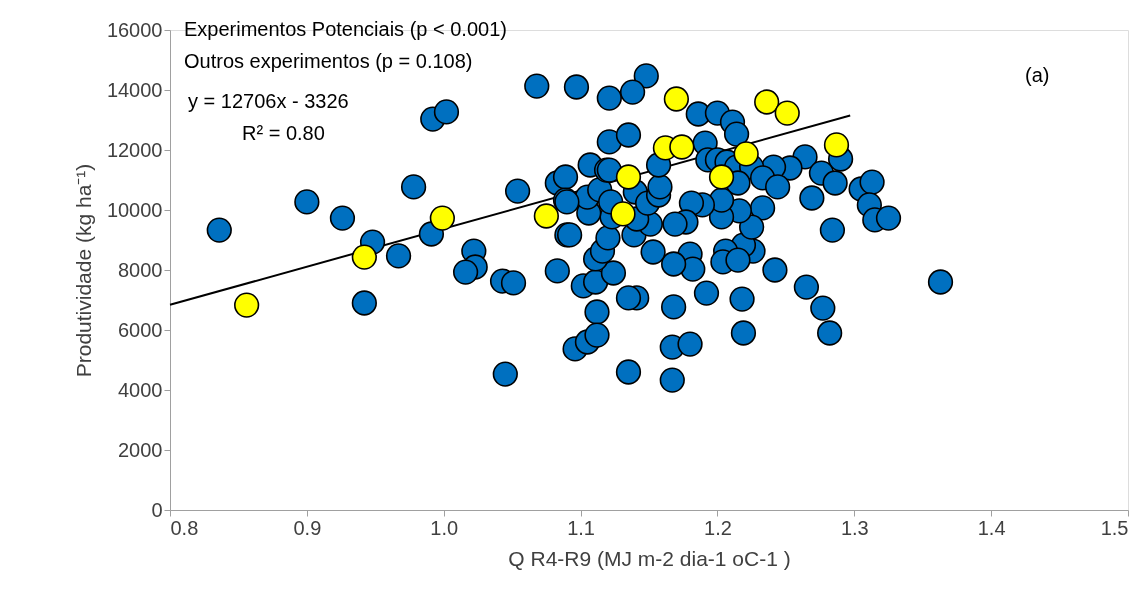  What do you see at coordinates (83, 270) in the screenshot?
I see `y-axis-title: Produtividade (kg ha⁻¹)` at bounding box center [83, 270].